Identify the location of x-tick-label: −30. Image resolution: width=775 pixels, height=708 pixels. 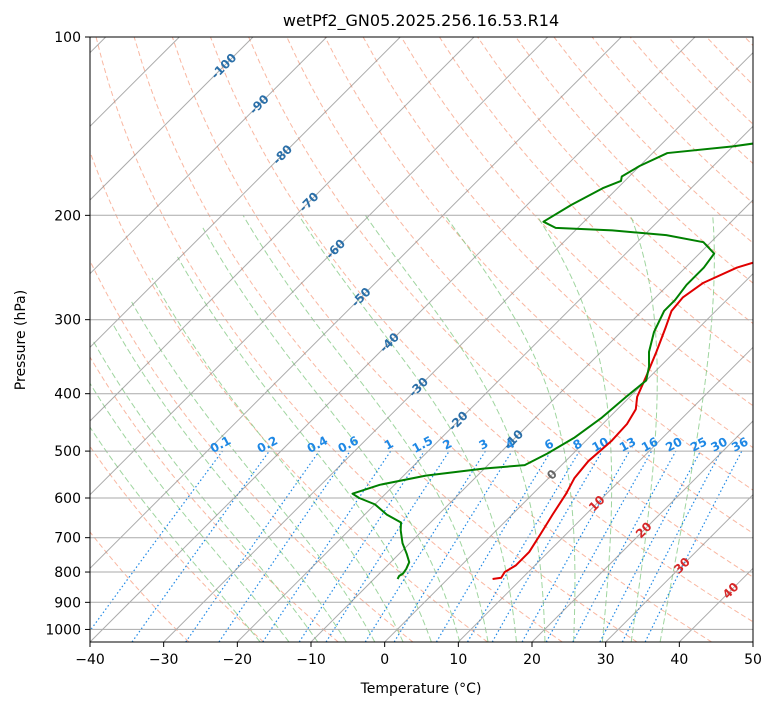
(164, 660).